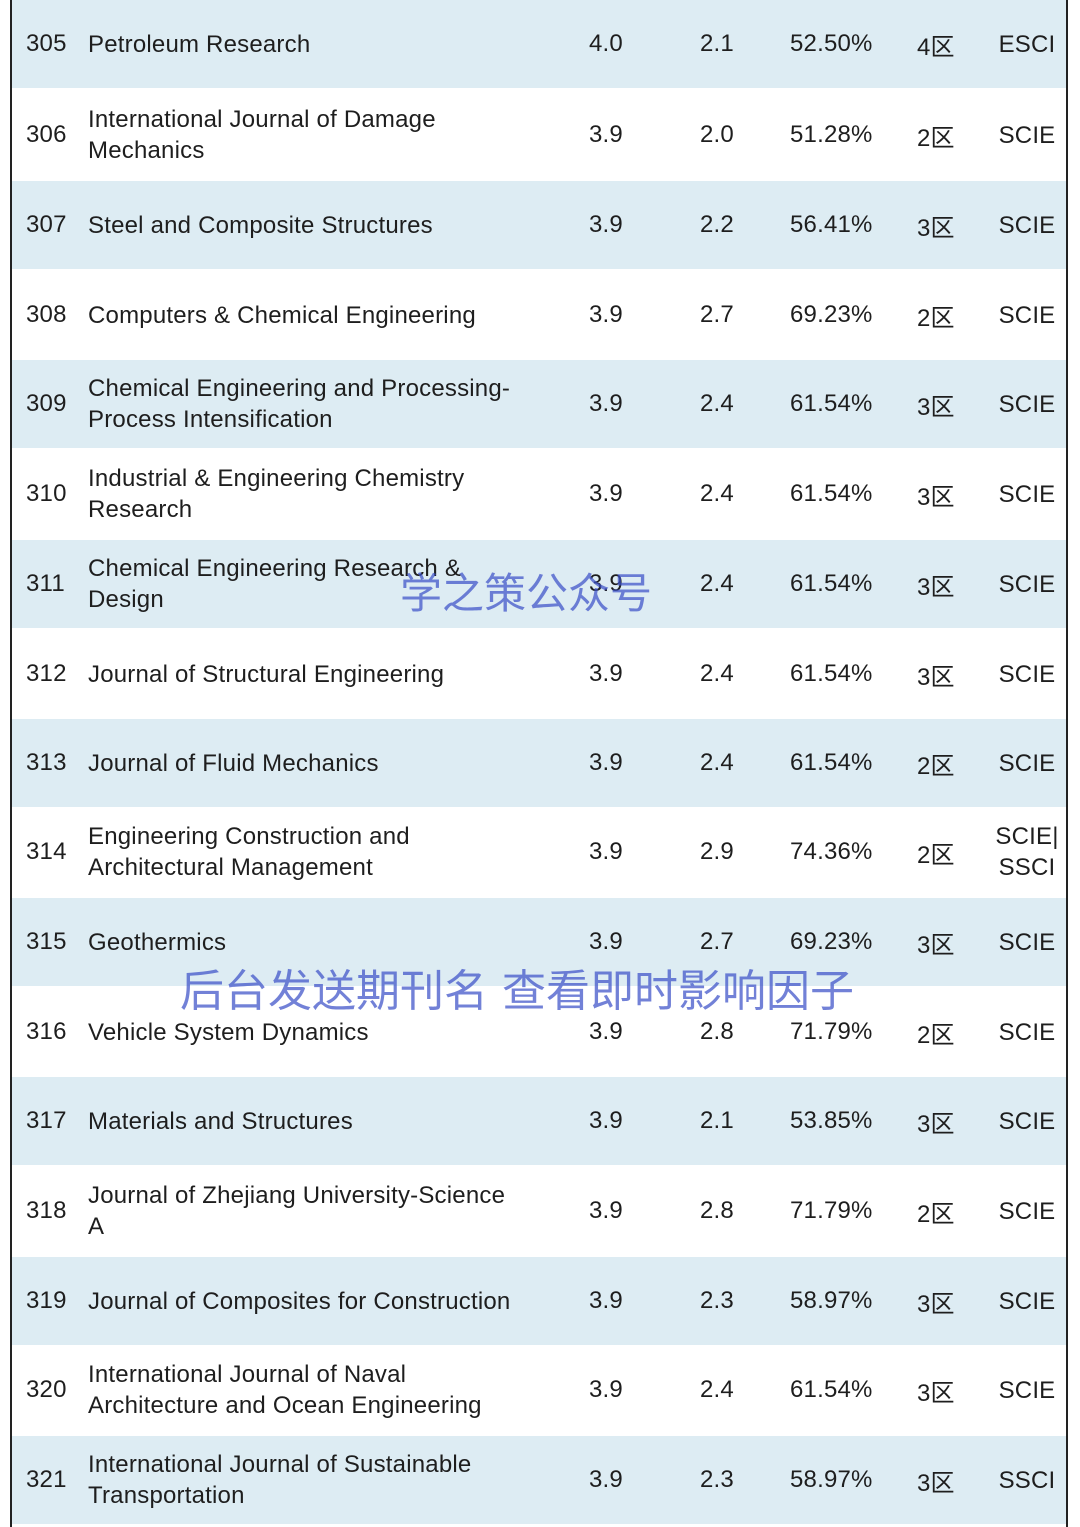  I want to click on rank-cell: 321, so click(46, 1479).